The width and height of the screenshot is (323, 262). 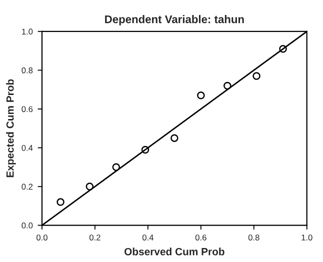 What do you see at coordinates (27, 225) in the screenshot?
I see `y-tick-label: 0.0` at bounding box center [27, 225].